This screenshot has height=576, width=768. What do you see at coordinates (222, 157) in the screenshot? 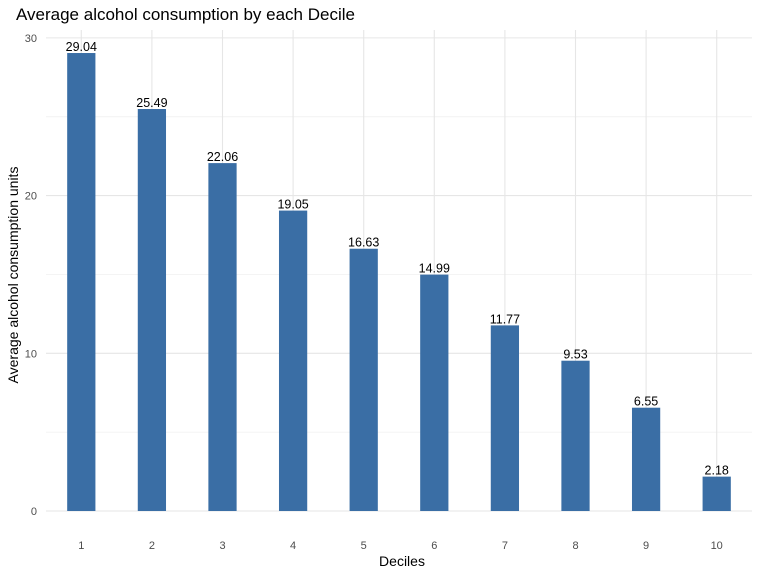
I see `data-label: 22.06` at bounding box center [222, 157].